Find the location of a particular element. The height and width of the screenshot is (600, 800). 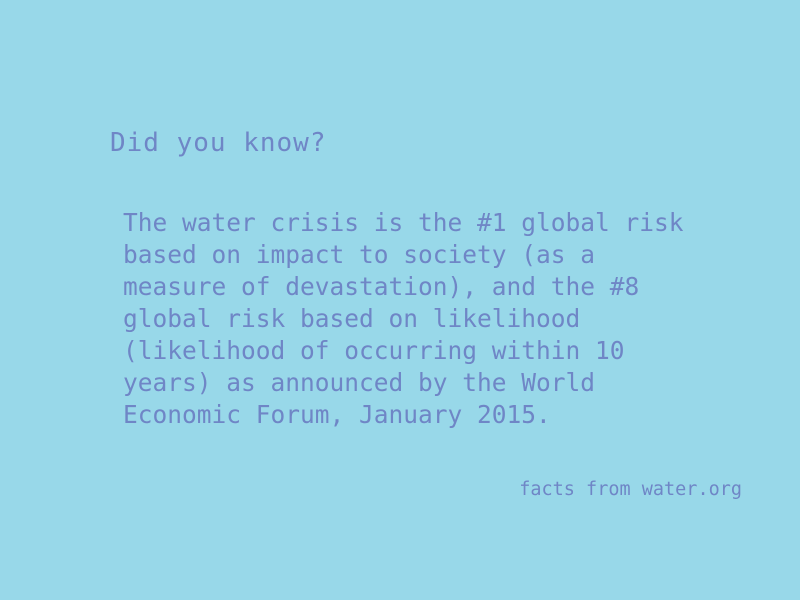

headline: Did you know? is located at coordinates (218, 143).